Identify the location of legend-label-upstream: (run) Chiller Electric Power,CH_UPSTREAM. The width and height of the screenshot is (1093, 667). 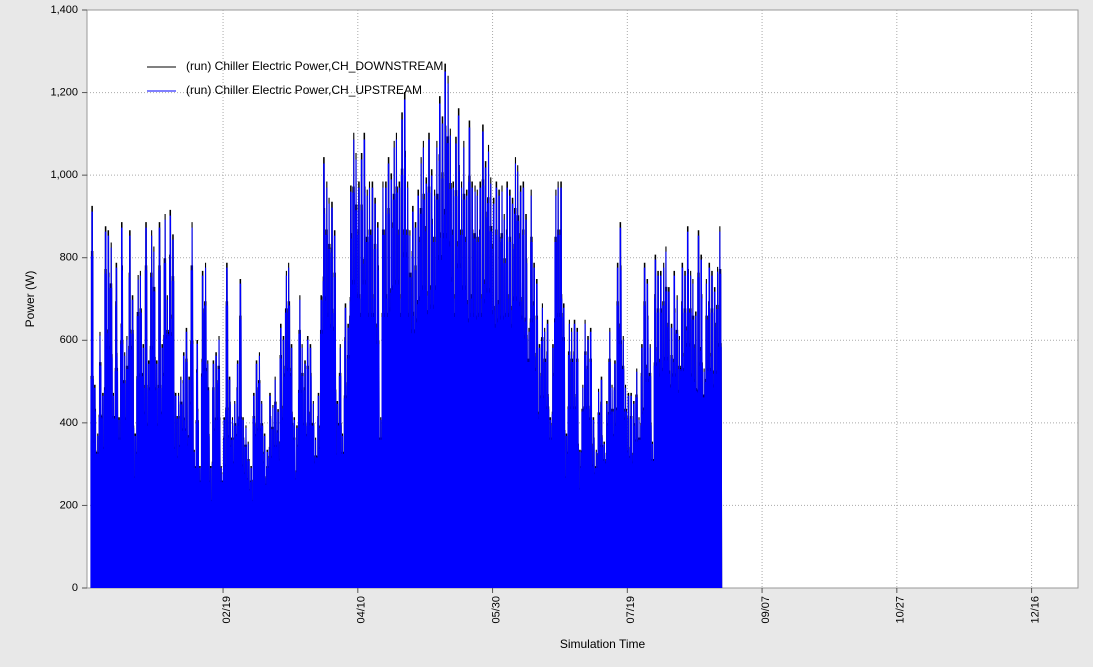
(304, 90).